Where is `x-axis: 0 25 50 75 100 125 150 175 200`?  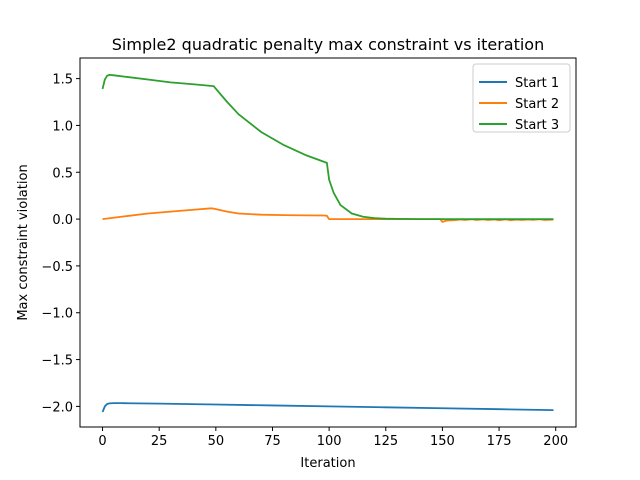
x-axis: 0 25 50 75 100 125 150 175 200 is located at coordinates (333, 438).